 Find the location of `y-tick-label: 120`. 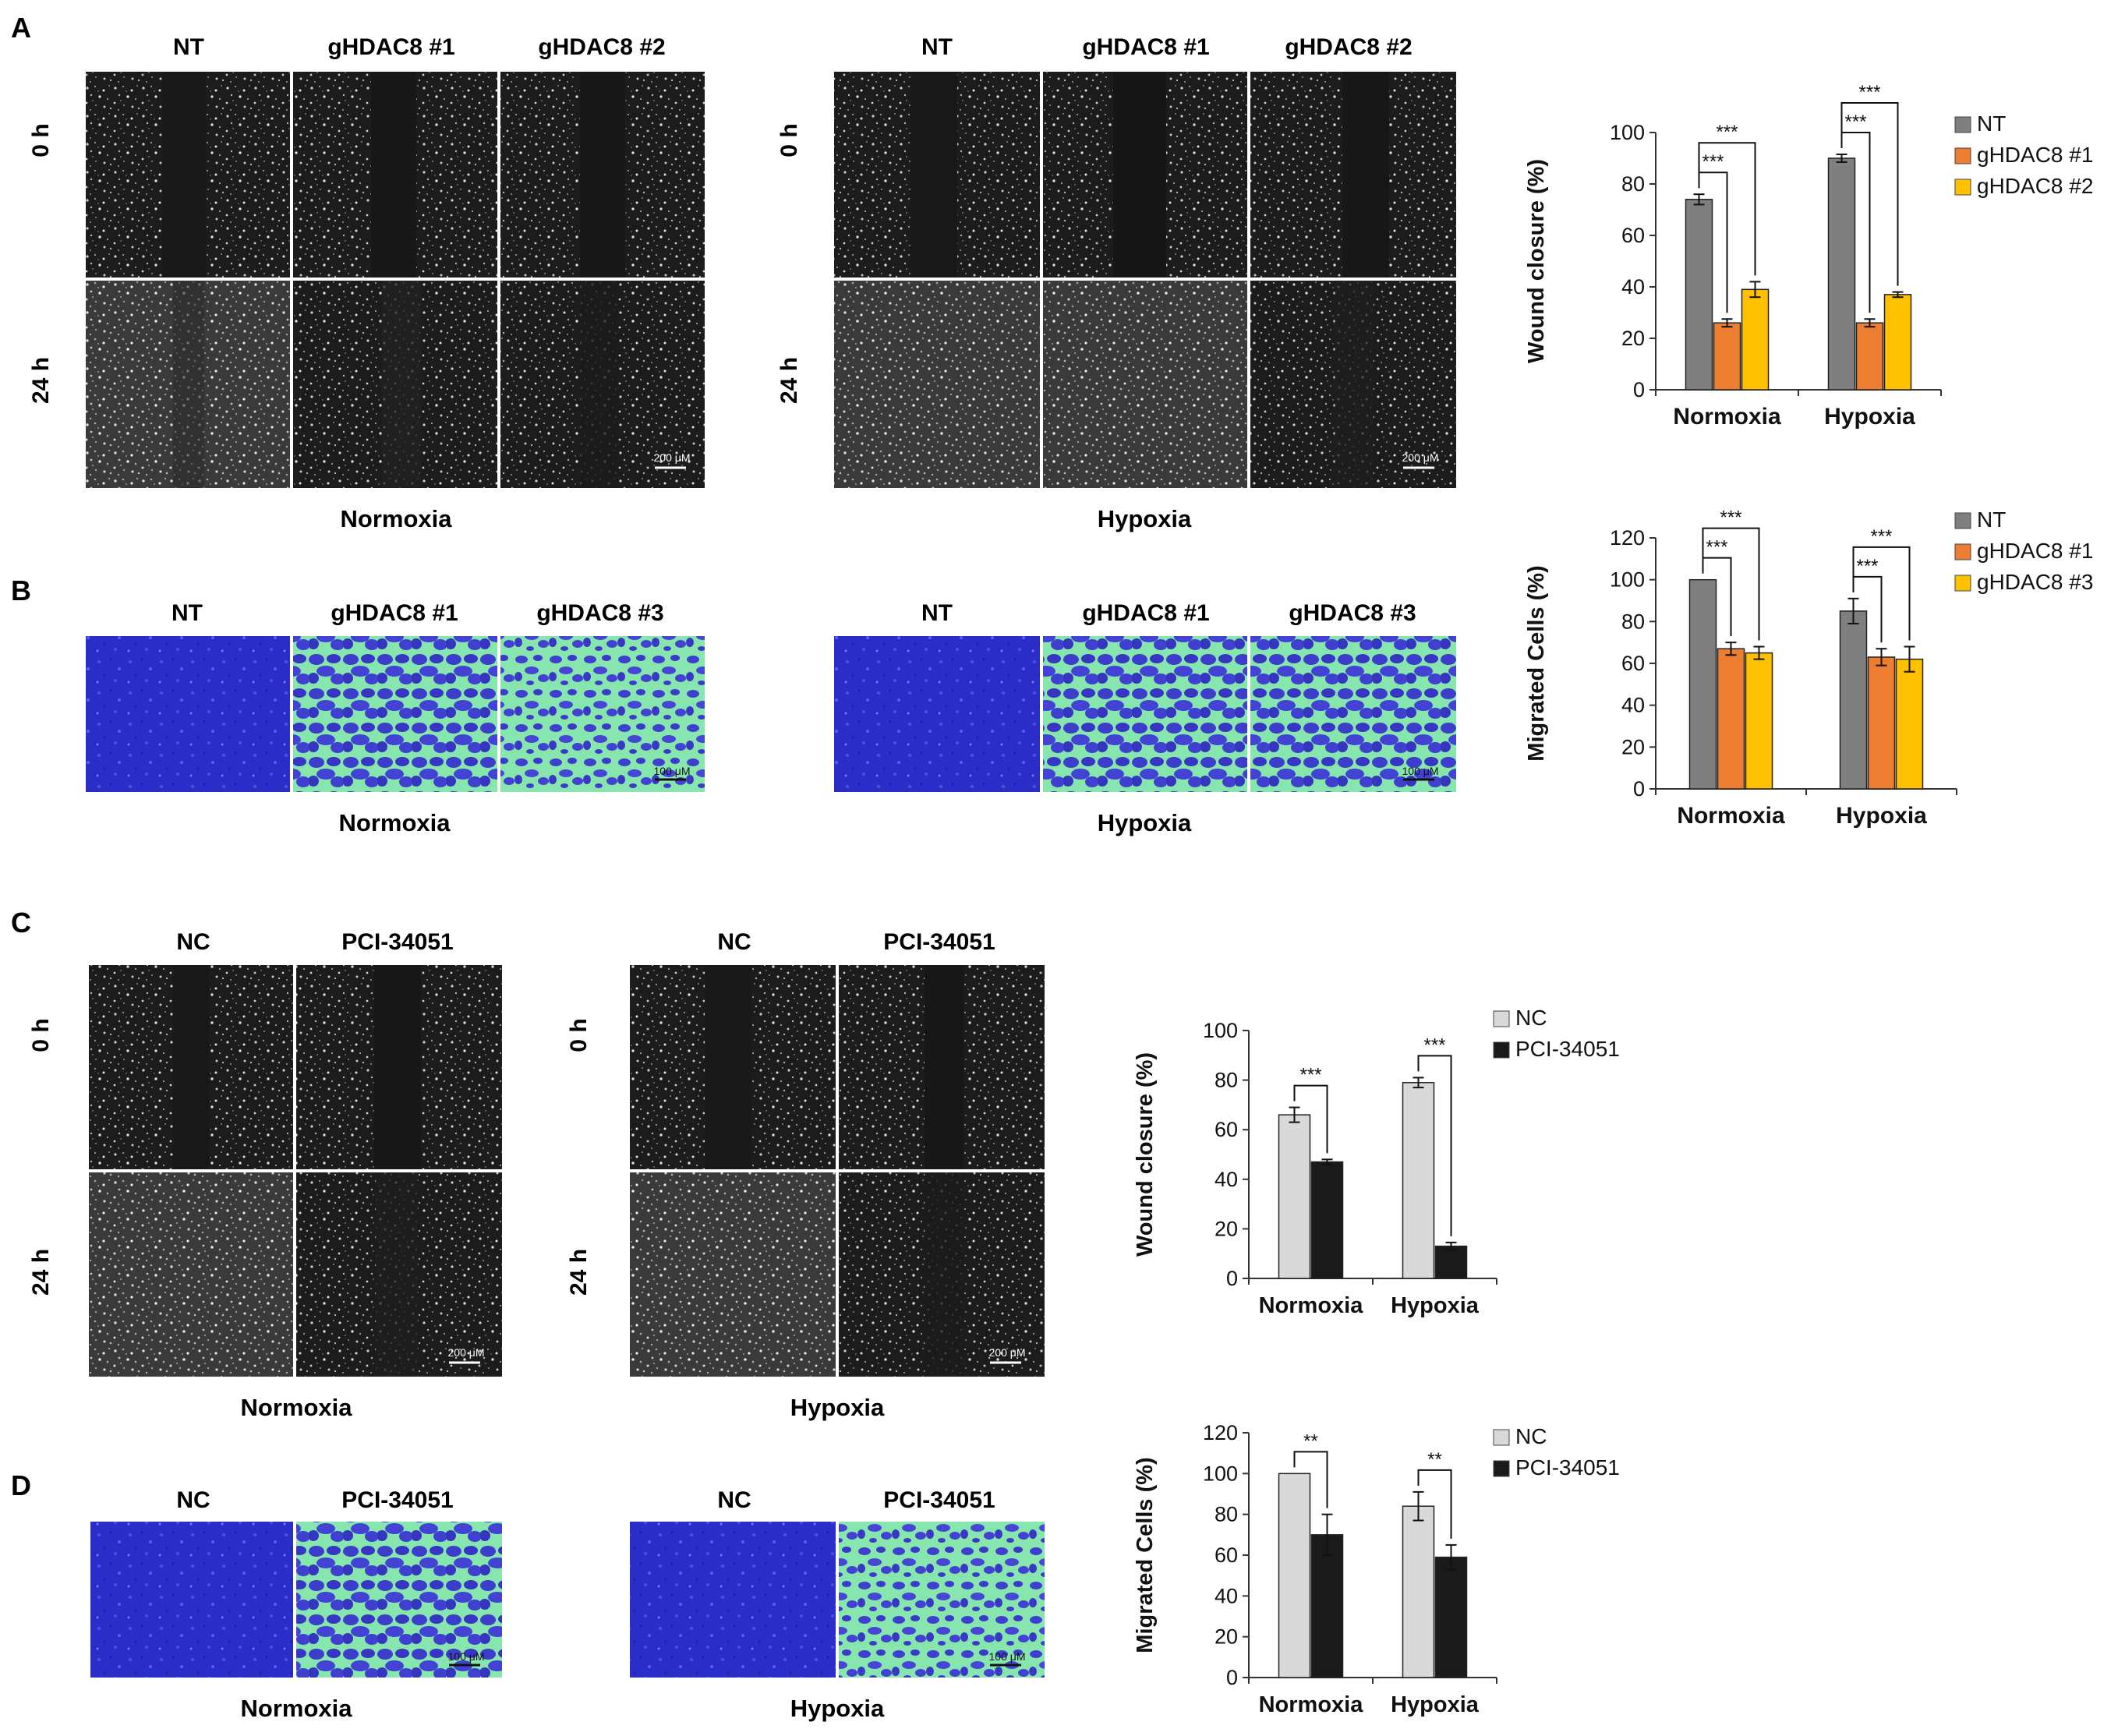

y-tick-label: 120 is located at coordinates (1628, 538).